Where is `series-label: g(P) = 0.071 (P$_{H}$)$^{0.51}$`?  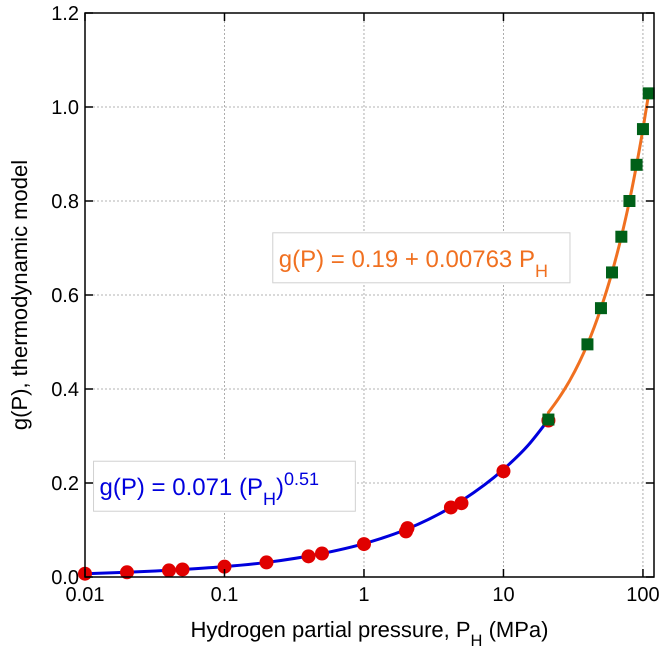 series-label: g(P) = 0.071 (P$_{H}$)$^{0.51}$ is located at coordinates (210, 489).